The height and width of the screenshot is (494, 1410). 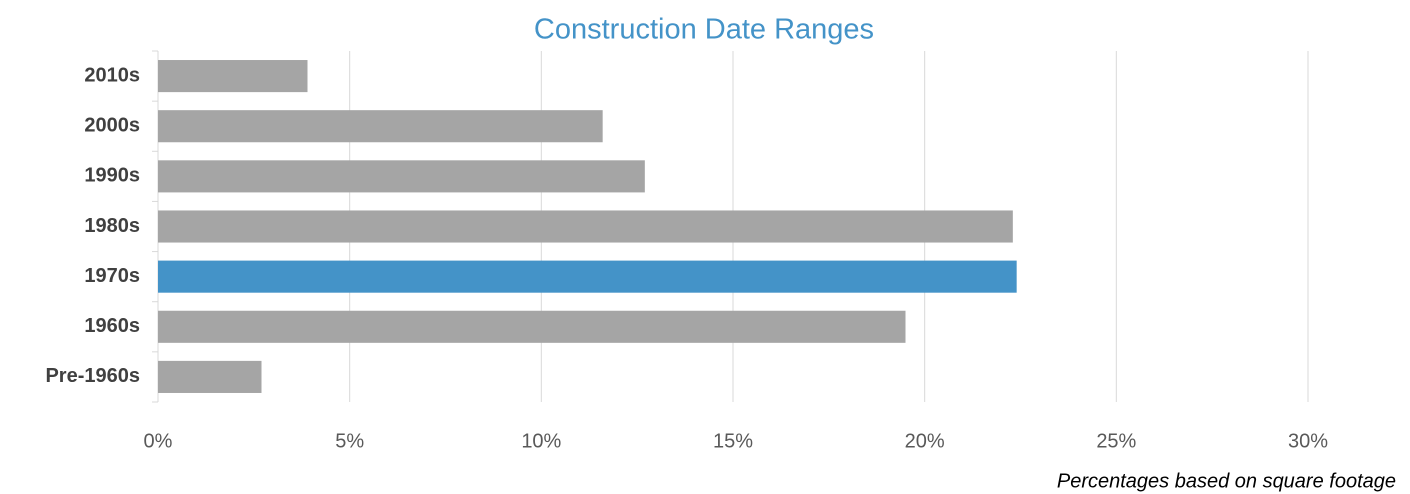 What do you see at coordinates (112, 125) in the screenshot?
I see `y-tick-label: 2000s` at bounding box center [112, 125].